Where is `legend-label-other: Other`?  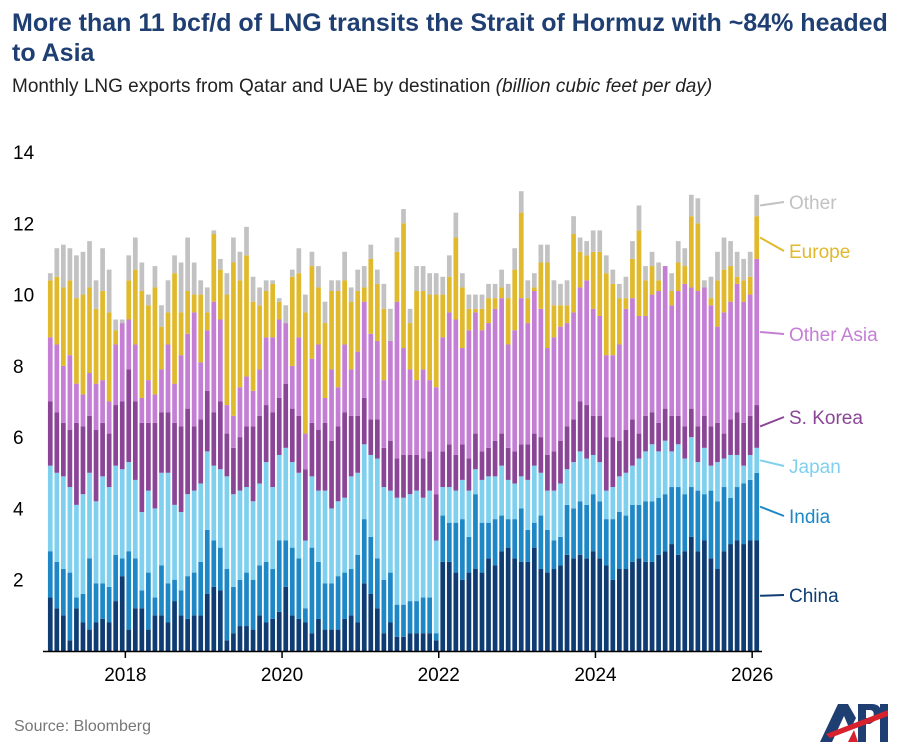
legend-label-other: Other is located at coordinates (813, 203).